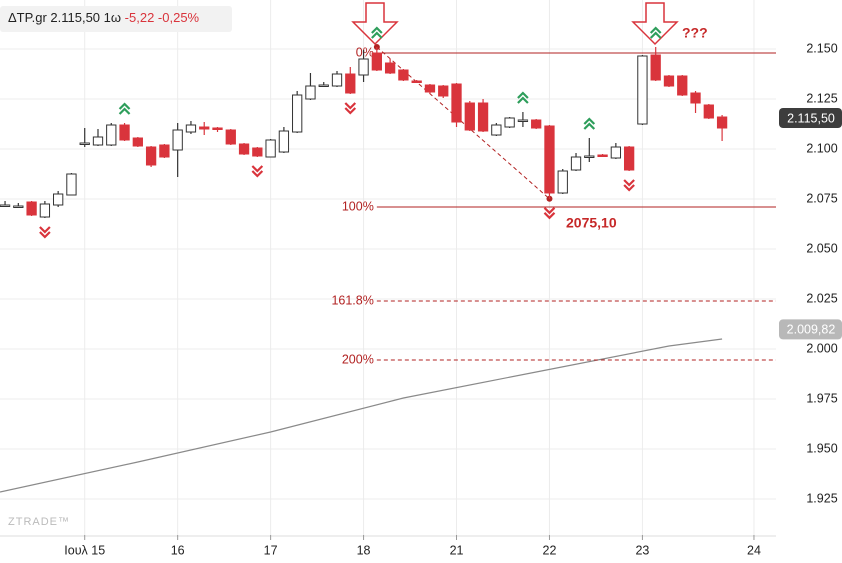 The height and width of the screenshot is (563, 842). What do you see at coordinates (821, 248) in the screenshot?
I see `y-tick-label: 2.050` at bounding box center [821, 248].